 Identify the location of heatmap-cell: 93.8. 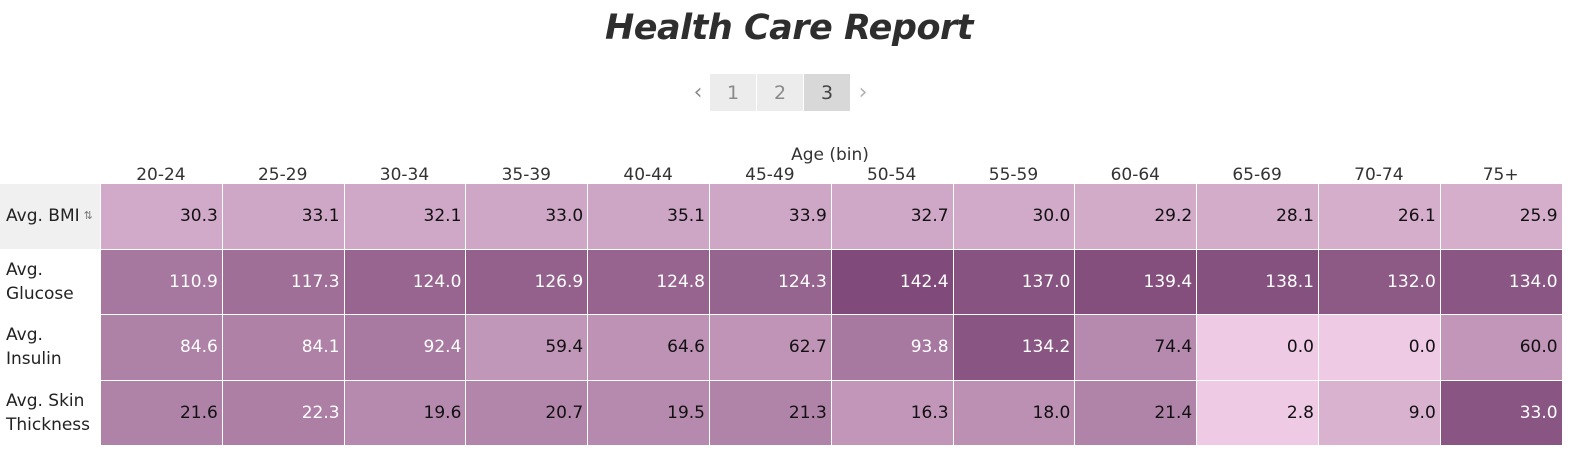
(891, 347).